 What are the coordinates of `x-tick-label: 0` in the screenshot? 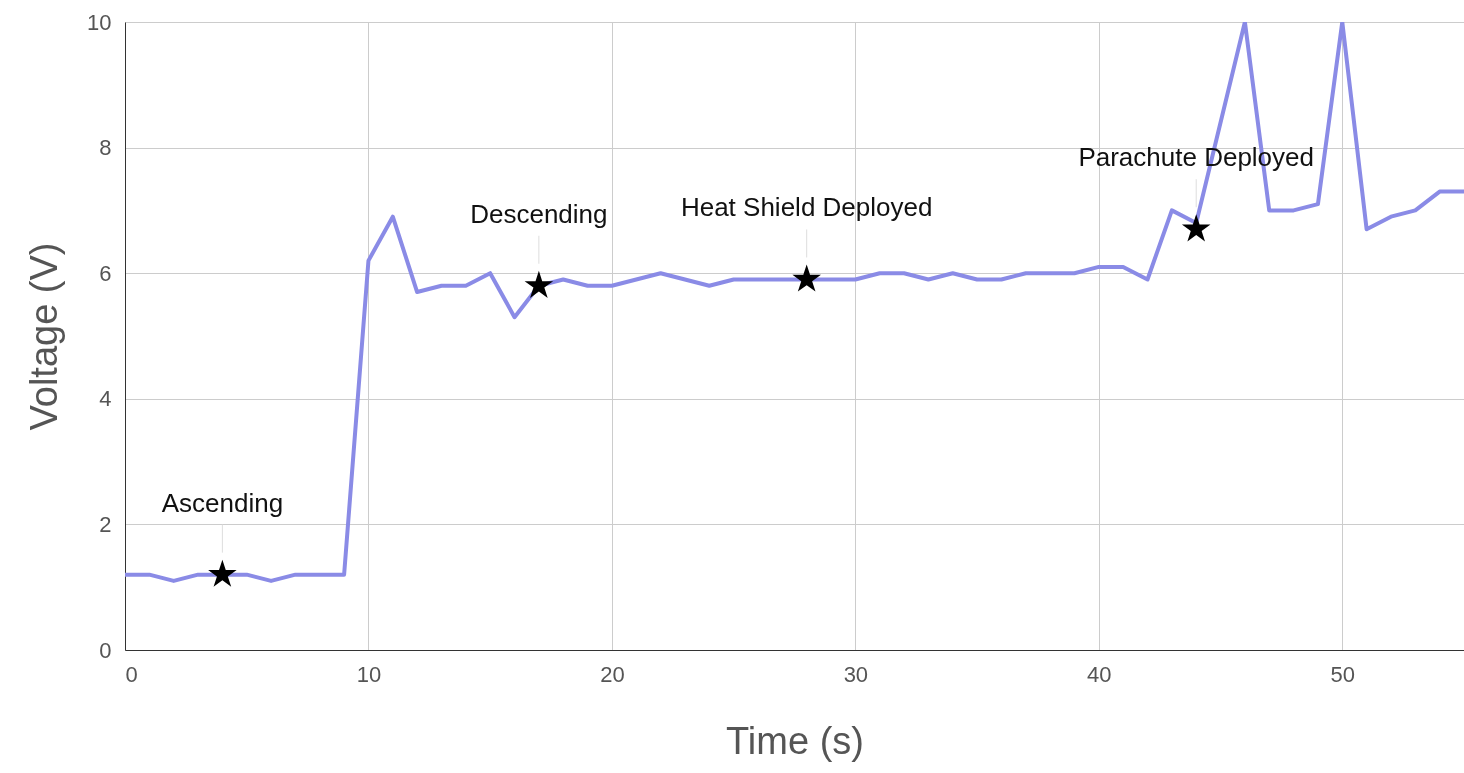 It's located at (131, 674).